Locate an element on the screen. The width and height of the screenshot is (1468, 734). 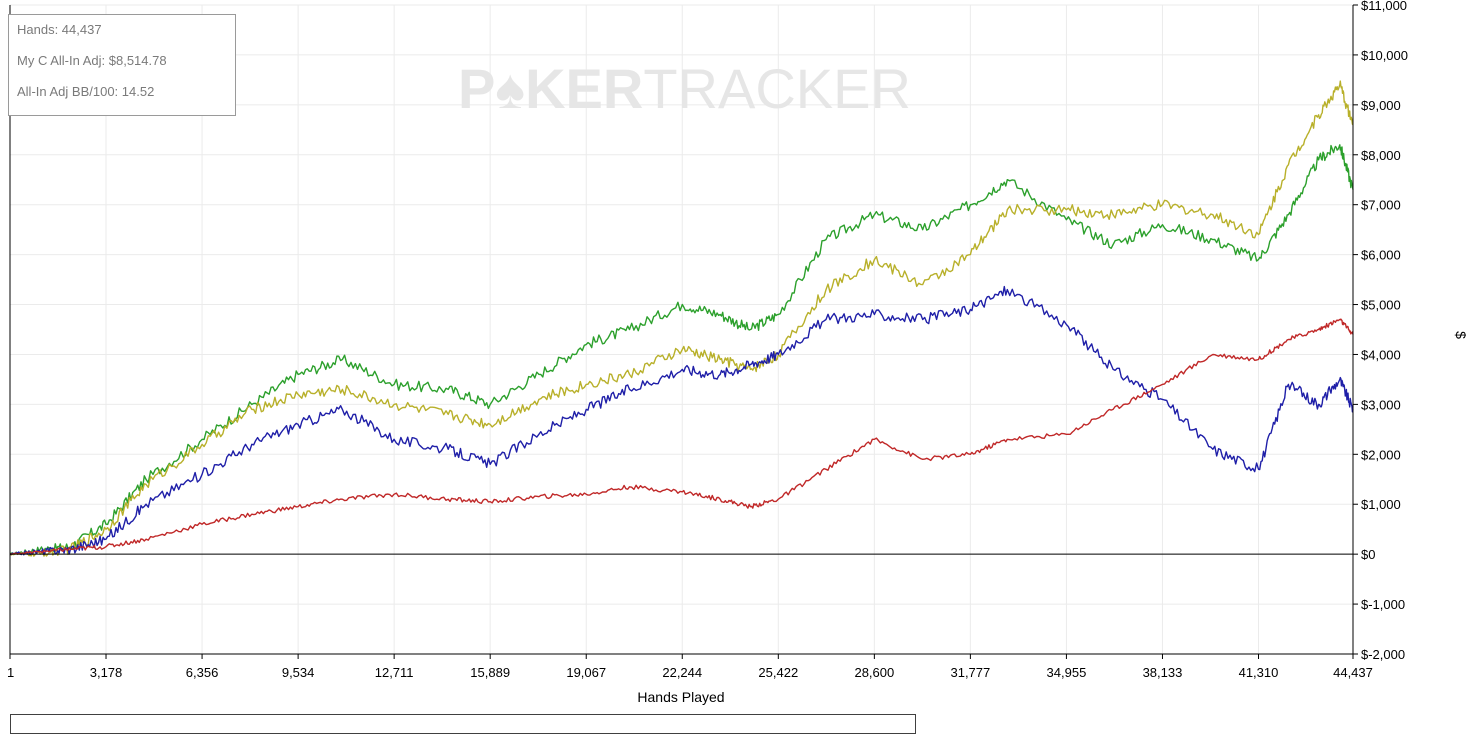
x-tick-label: 1 is located at coordinates (10, 672).